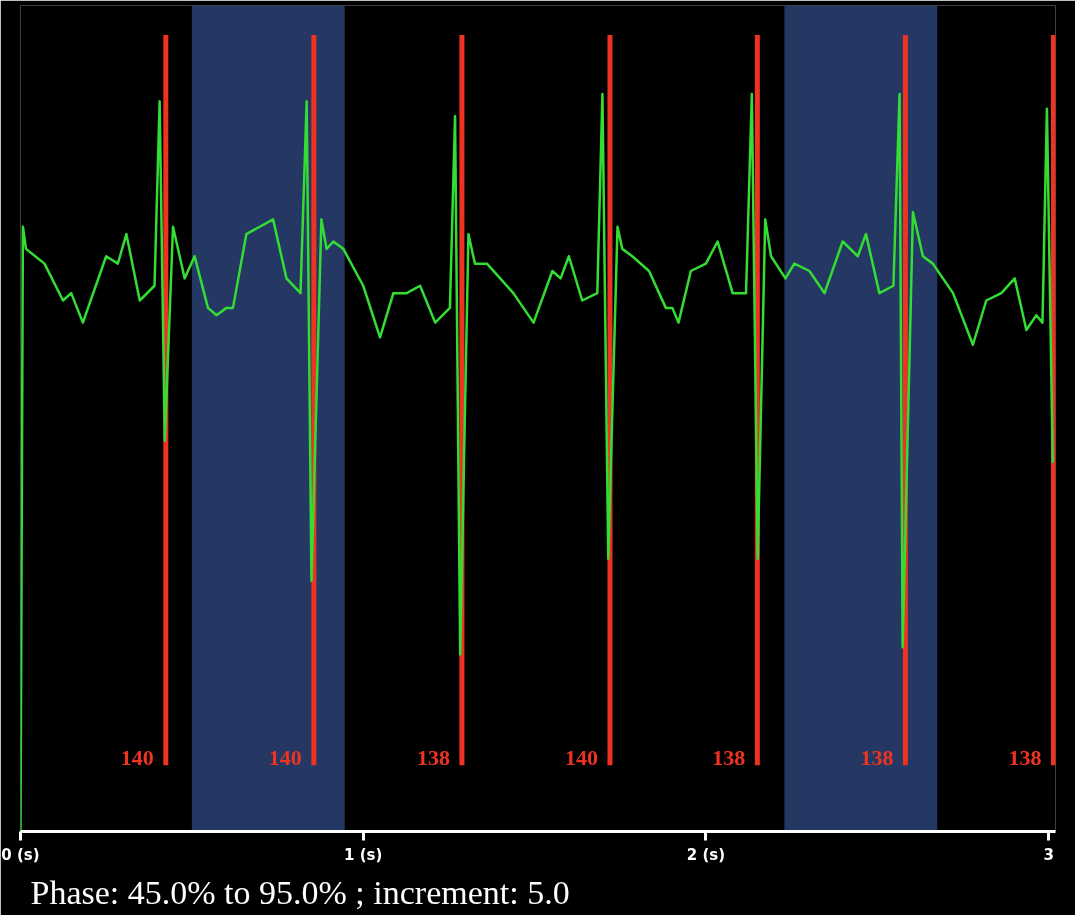 The width and height of the screenshot is (1080, 924). I want to click on x-tick-label: 0 (s), so click(20, 854).